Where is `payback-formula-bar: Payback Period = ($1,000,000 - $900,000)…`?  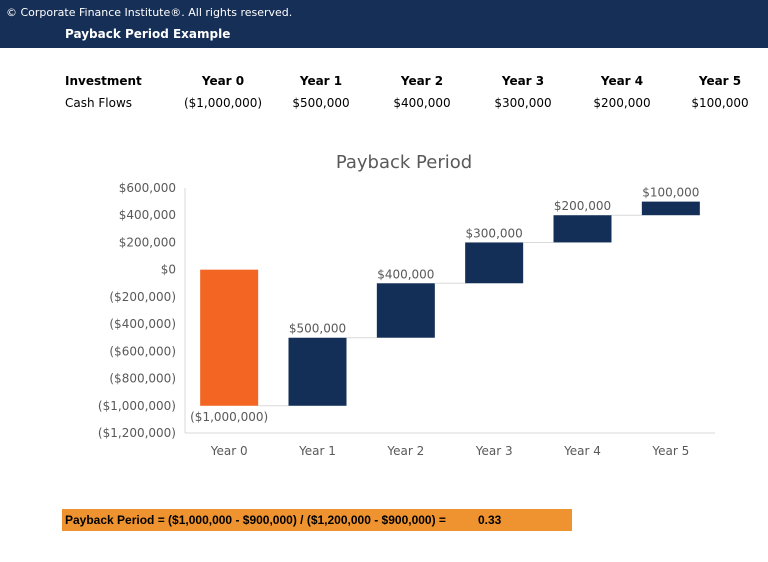 payback-formula-bar: Payback Period = ($1,000,000 - $900,000)… is located at coordinates (317, 520).